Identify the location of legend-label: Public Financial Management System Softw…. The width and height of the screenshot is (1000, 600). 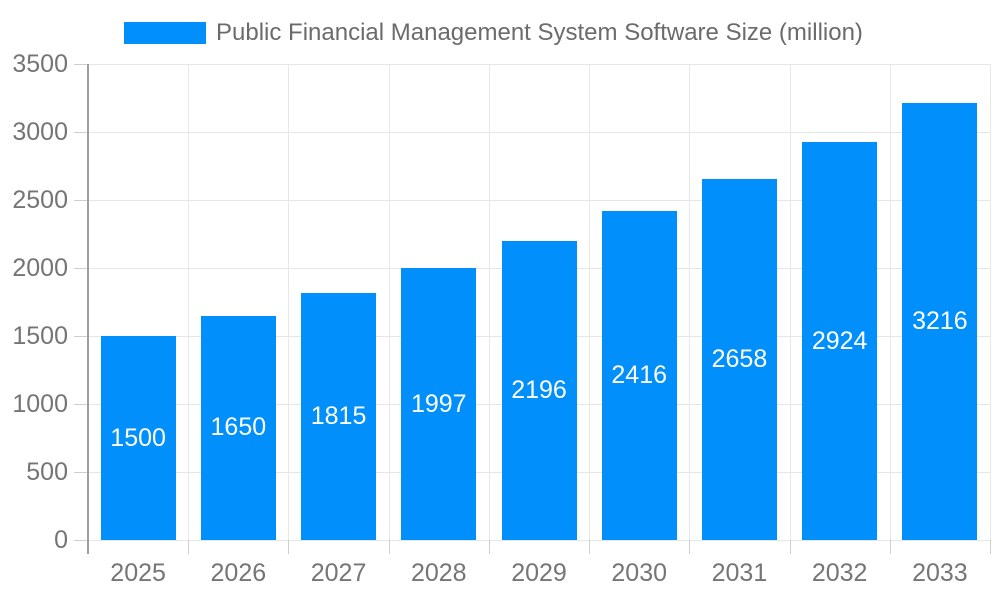
(539, 32).